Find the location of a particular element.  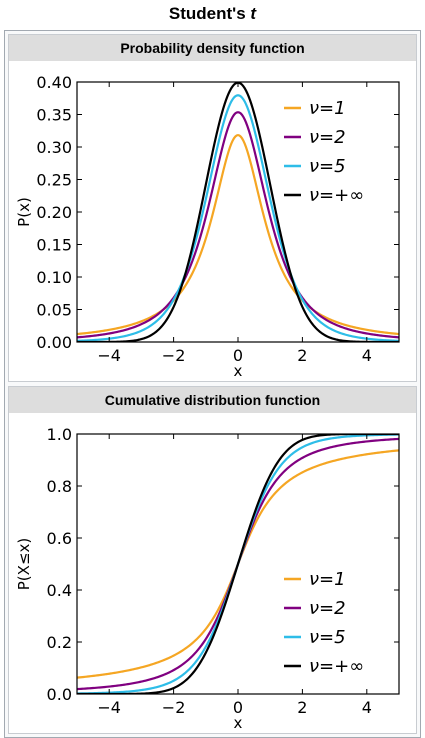

y-tick-label: 0.00 is located at coordinates (54, 342).